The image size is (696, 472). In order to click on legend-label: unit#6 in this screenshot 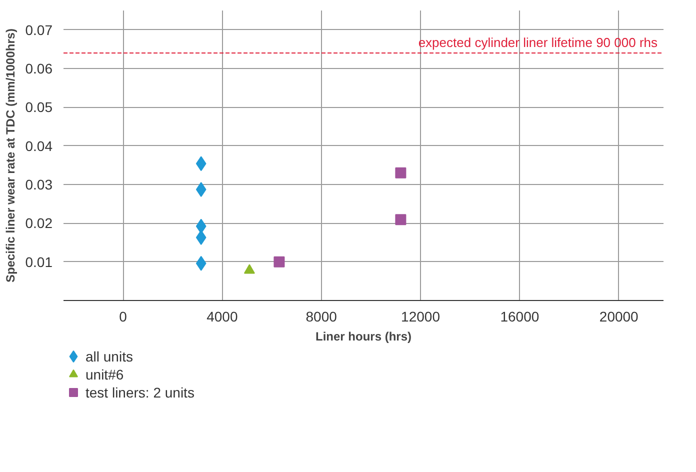, I will do `click(105, 374)`.